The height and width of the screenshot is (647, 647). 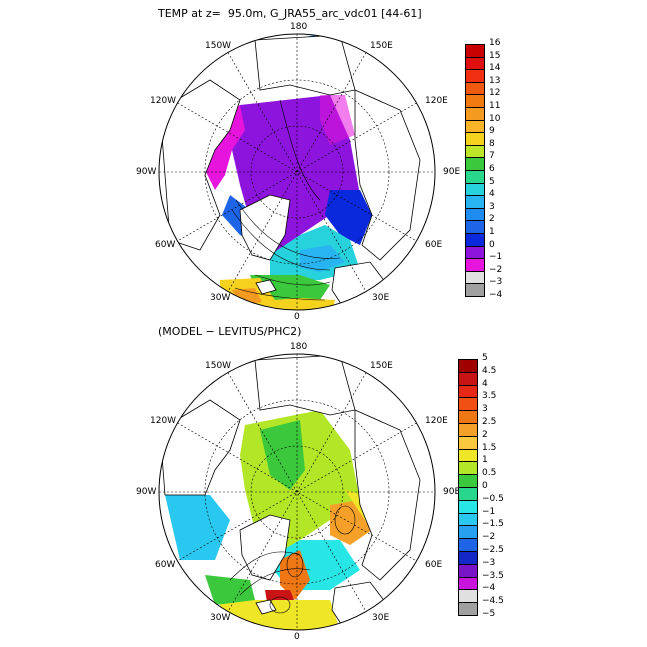 What do you see at coordinates (492, 206) in the screenshot?
I see `top-colorbar-tick-label: 3` at bounding box center [492, 206].